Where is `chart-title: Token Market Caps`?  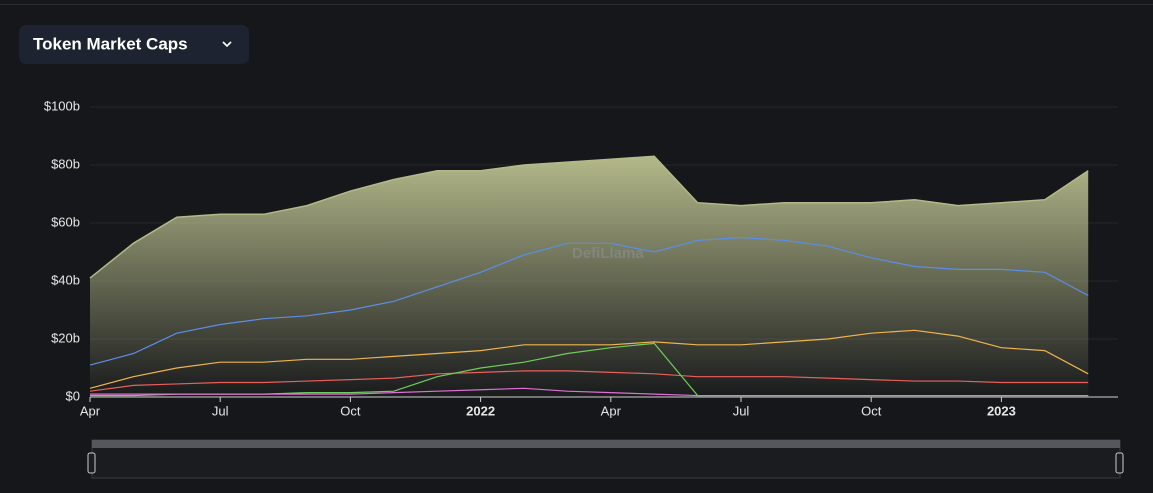 chart-title: Token Market Caps is located at coordinates (110, 43).